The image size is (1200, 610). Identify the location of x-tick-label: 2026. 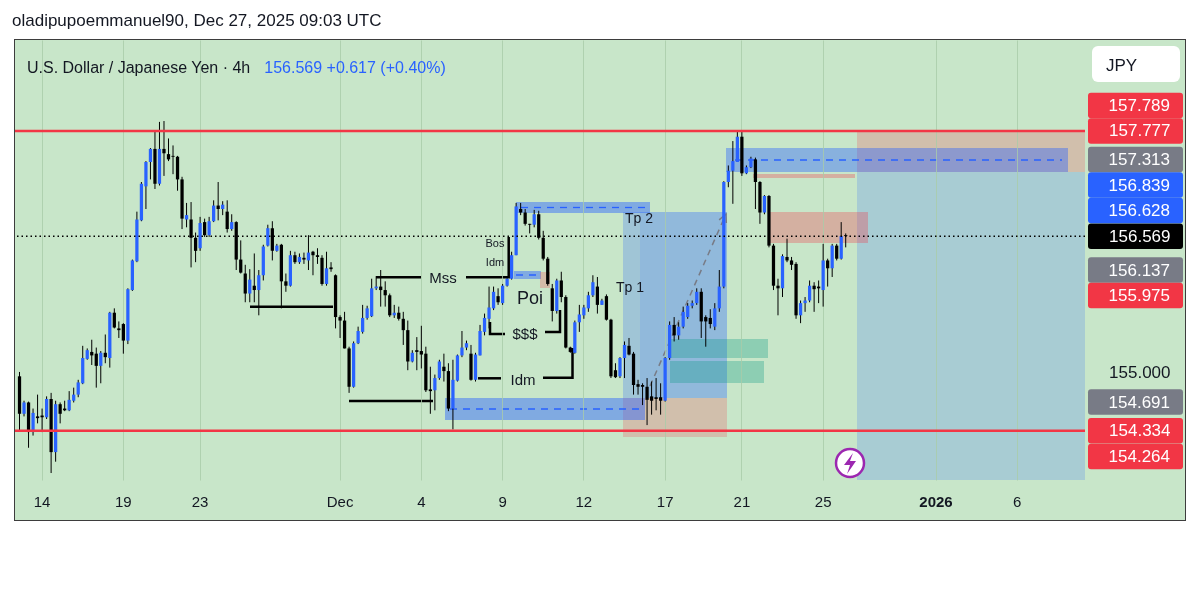
(936, 501).